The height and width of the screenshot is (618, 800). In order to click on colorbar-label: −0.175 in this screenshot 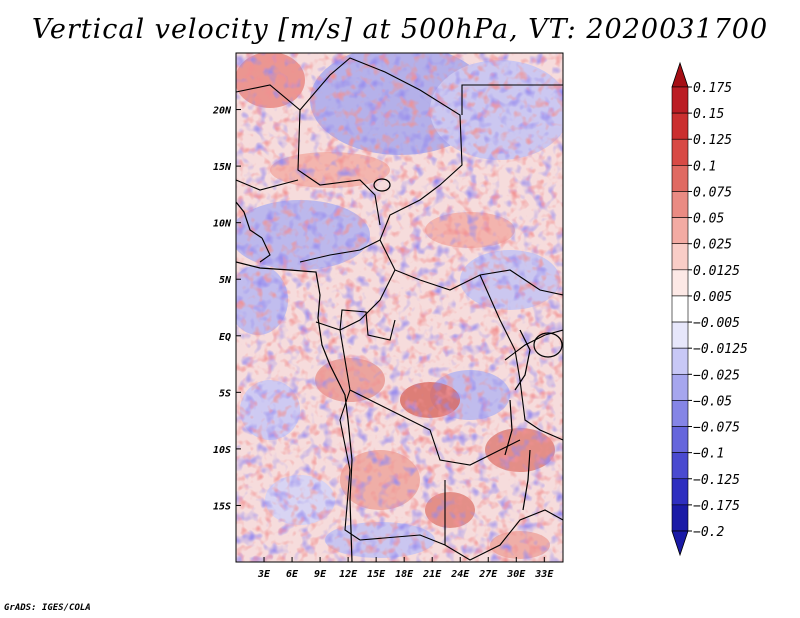, I will do `click(716, 506)`.